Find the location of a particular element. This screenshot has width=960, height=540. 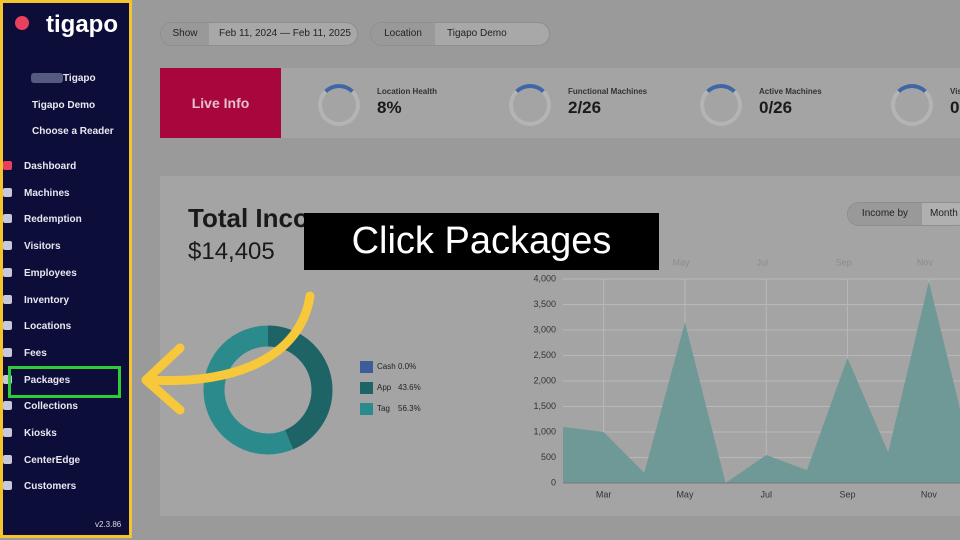

y-tick-label: 0 is located at coordinates (553, 482).